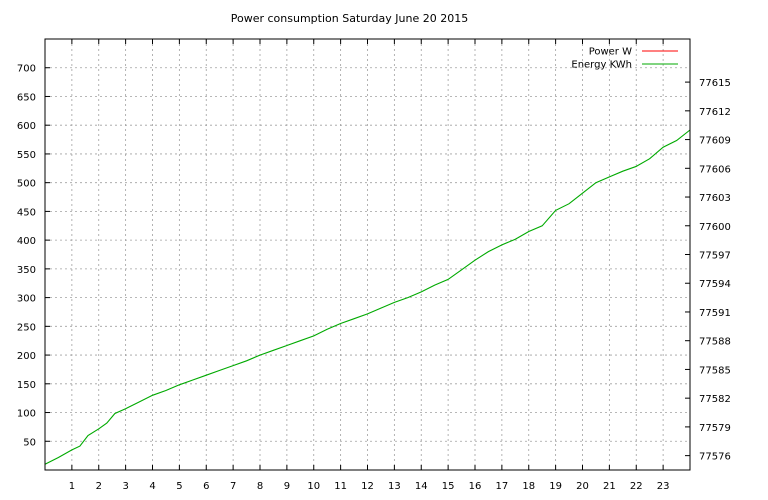  I want to click on x-tick-label: 16, so click(475, 486).